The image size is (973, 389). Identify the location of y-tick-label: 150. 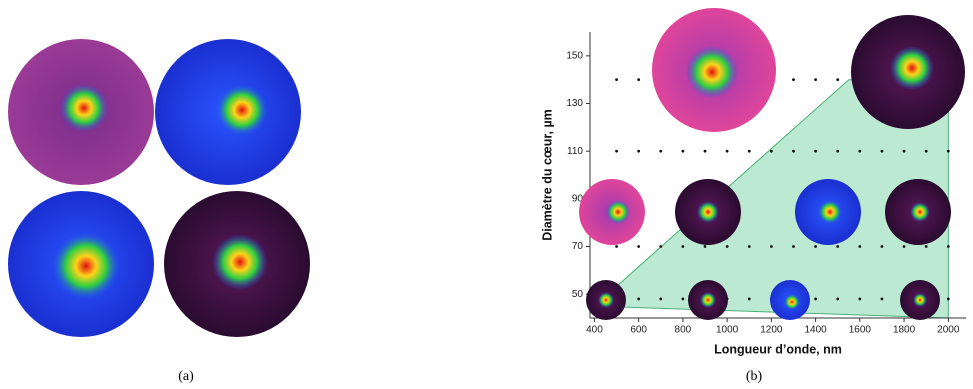
(574, 55).